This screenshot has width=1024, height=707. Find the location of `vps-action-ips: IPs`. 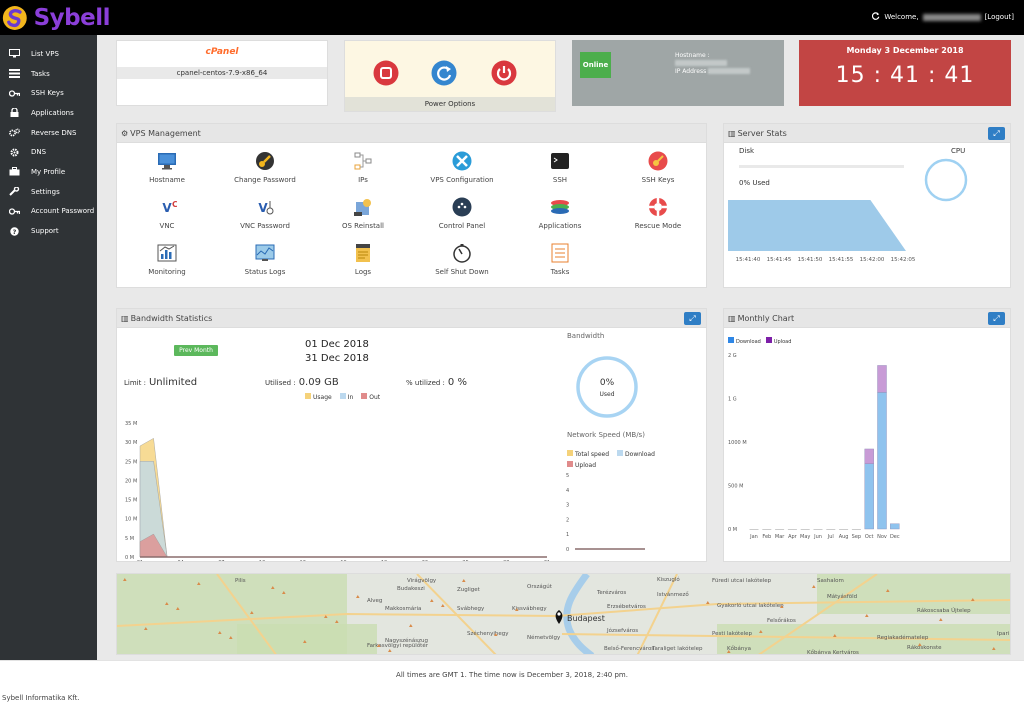

vps-action-ips: IPs is located at coordinates (363, 167).